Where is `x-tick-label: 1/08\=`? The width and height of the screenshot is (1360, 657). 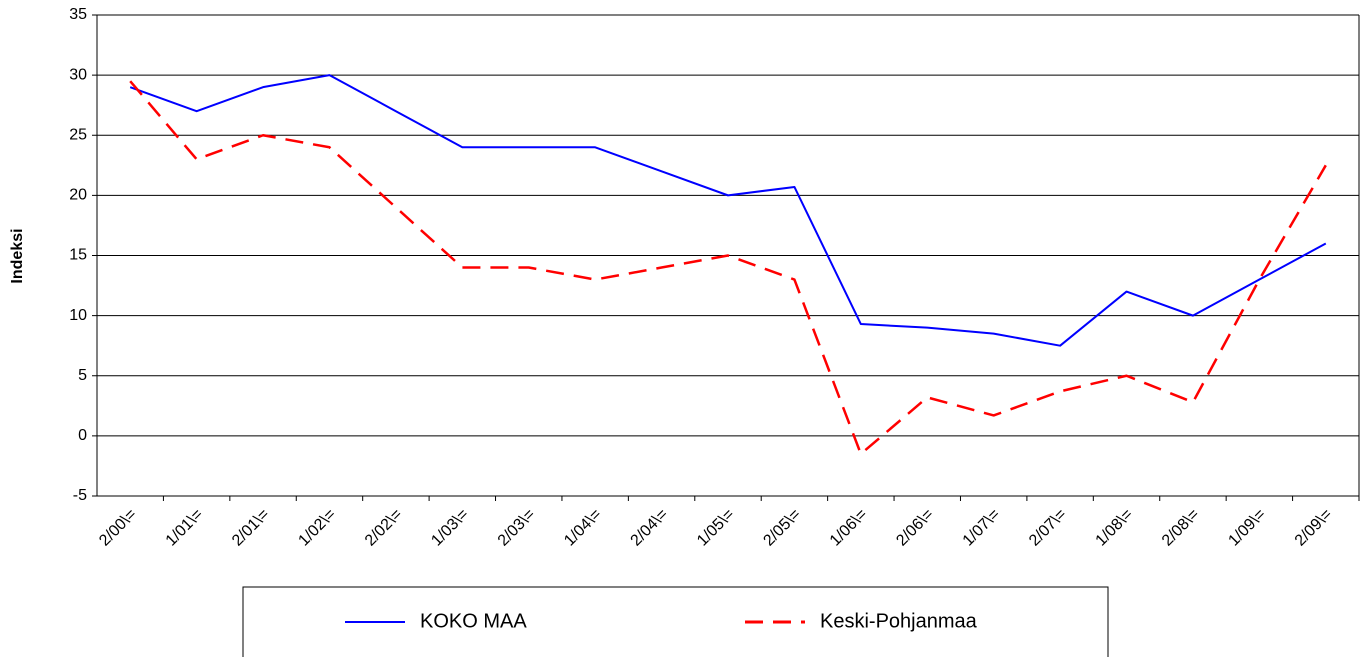
x-tick-label: 1/08\= is located at coordinates (1115, 528).